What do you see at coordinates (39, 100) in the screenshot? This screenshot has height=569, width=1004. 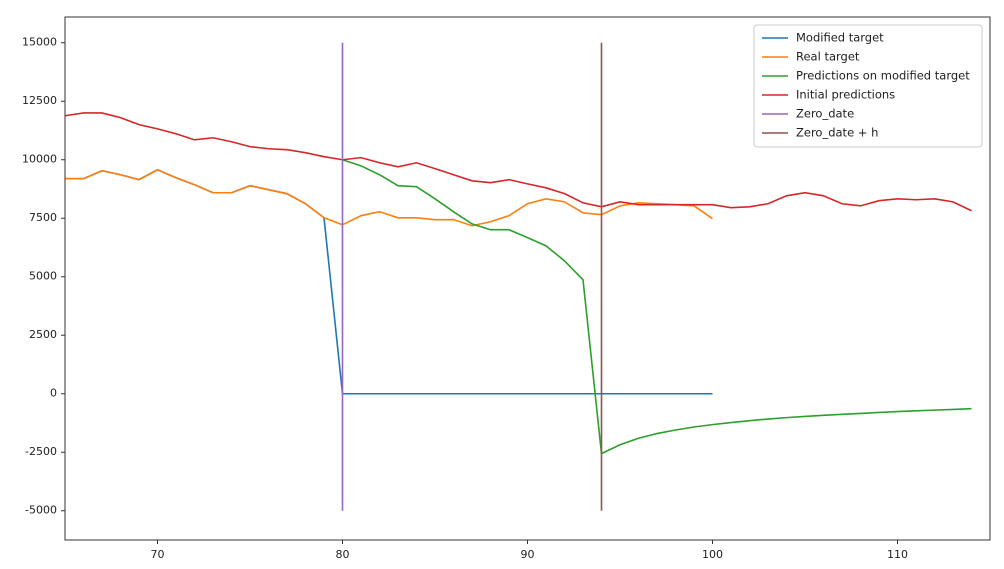 I see `y-tick-label: 12500` at bounding box center [39, 100].